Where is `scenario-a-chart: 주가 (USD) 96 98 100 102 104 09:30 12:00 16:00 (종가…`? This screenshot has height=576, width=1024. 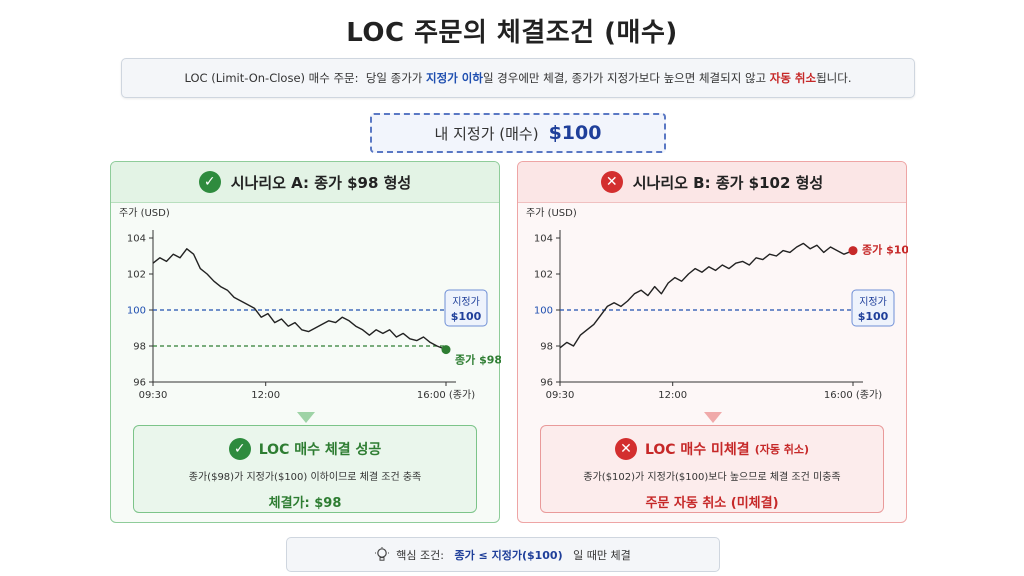 scenario-a-chart: 주가 (USD) 96 98 100 102 104 09:30 12:00 16:00 (종가… is located at coordinates (310, 304).